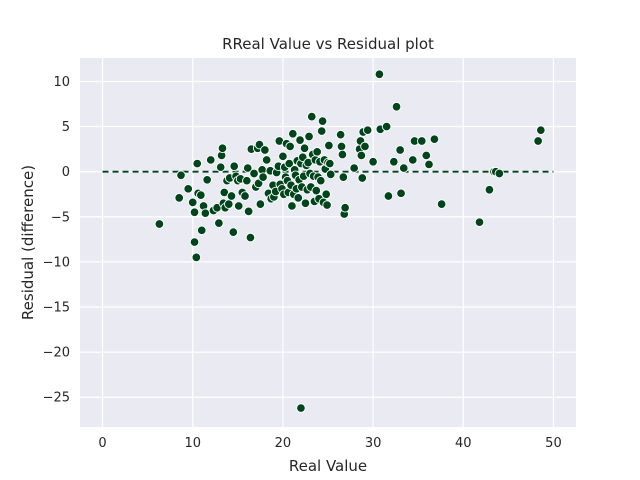  What do you see at coordinates (56, 398) in the screenshot?
I see `y-tick-label: −25` at bounding box center [56, 398].